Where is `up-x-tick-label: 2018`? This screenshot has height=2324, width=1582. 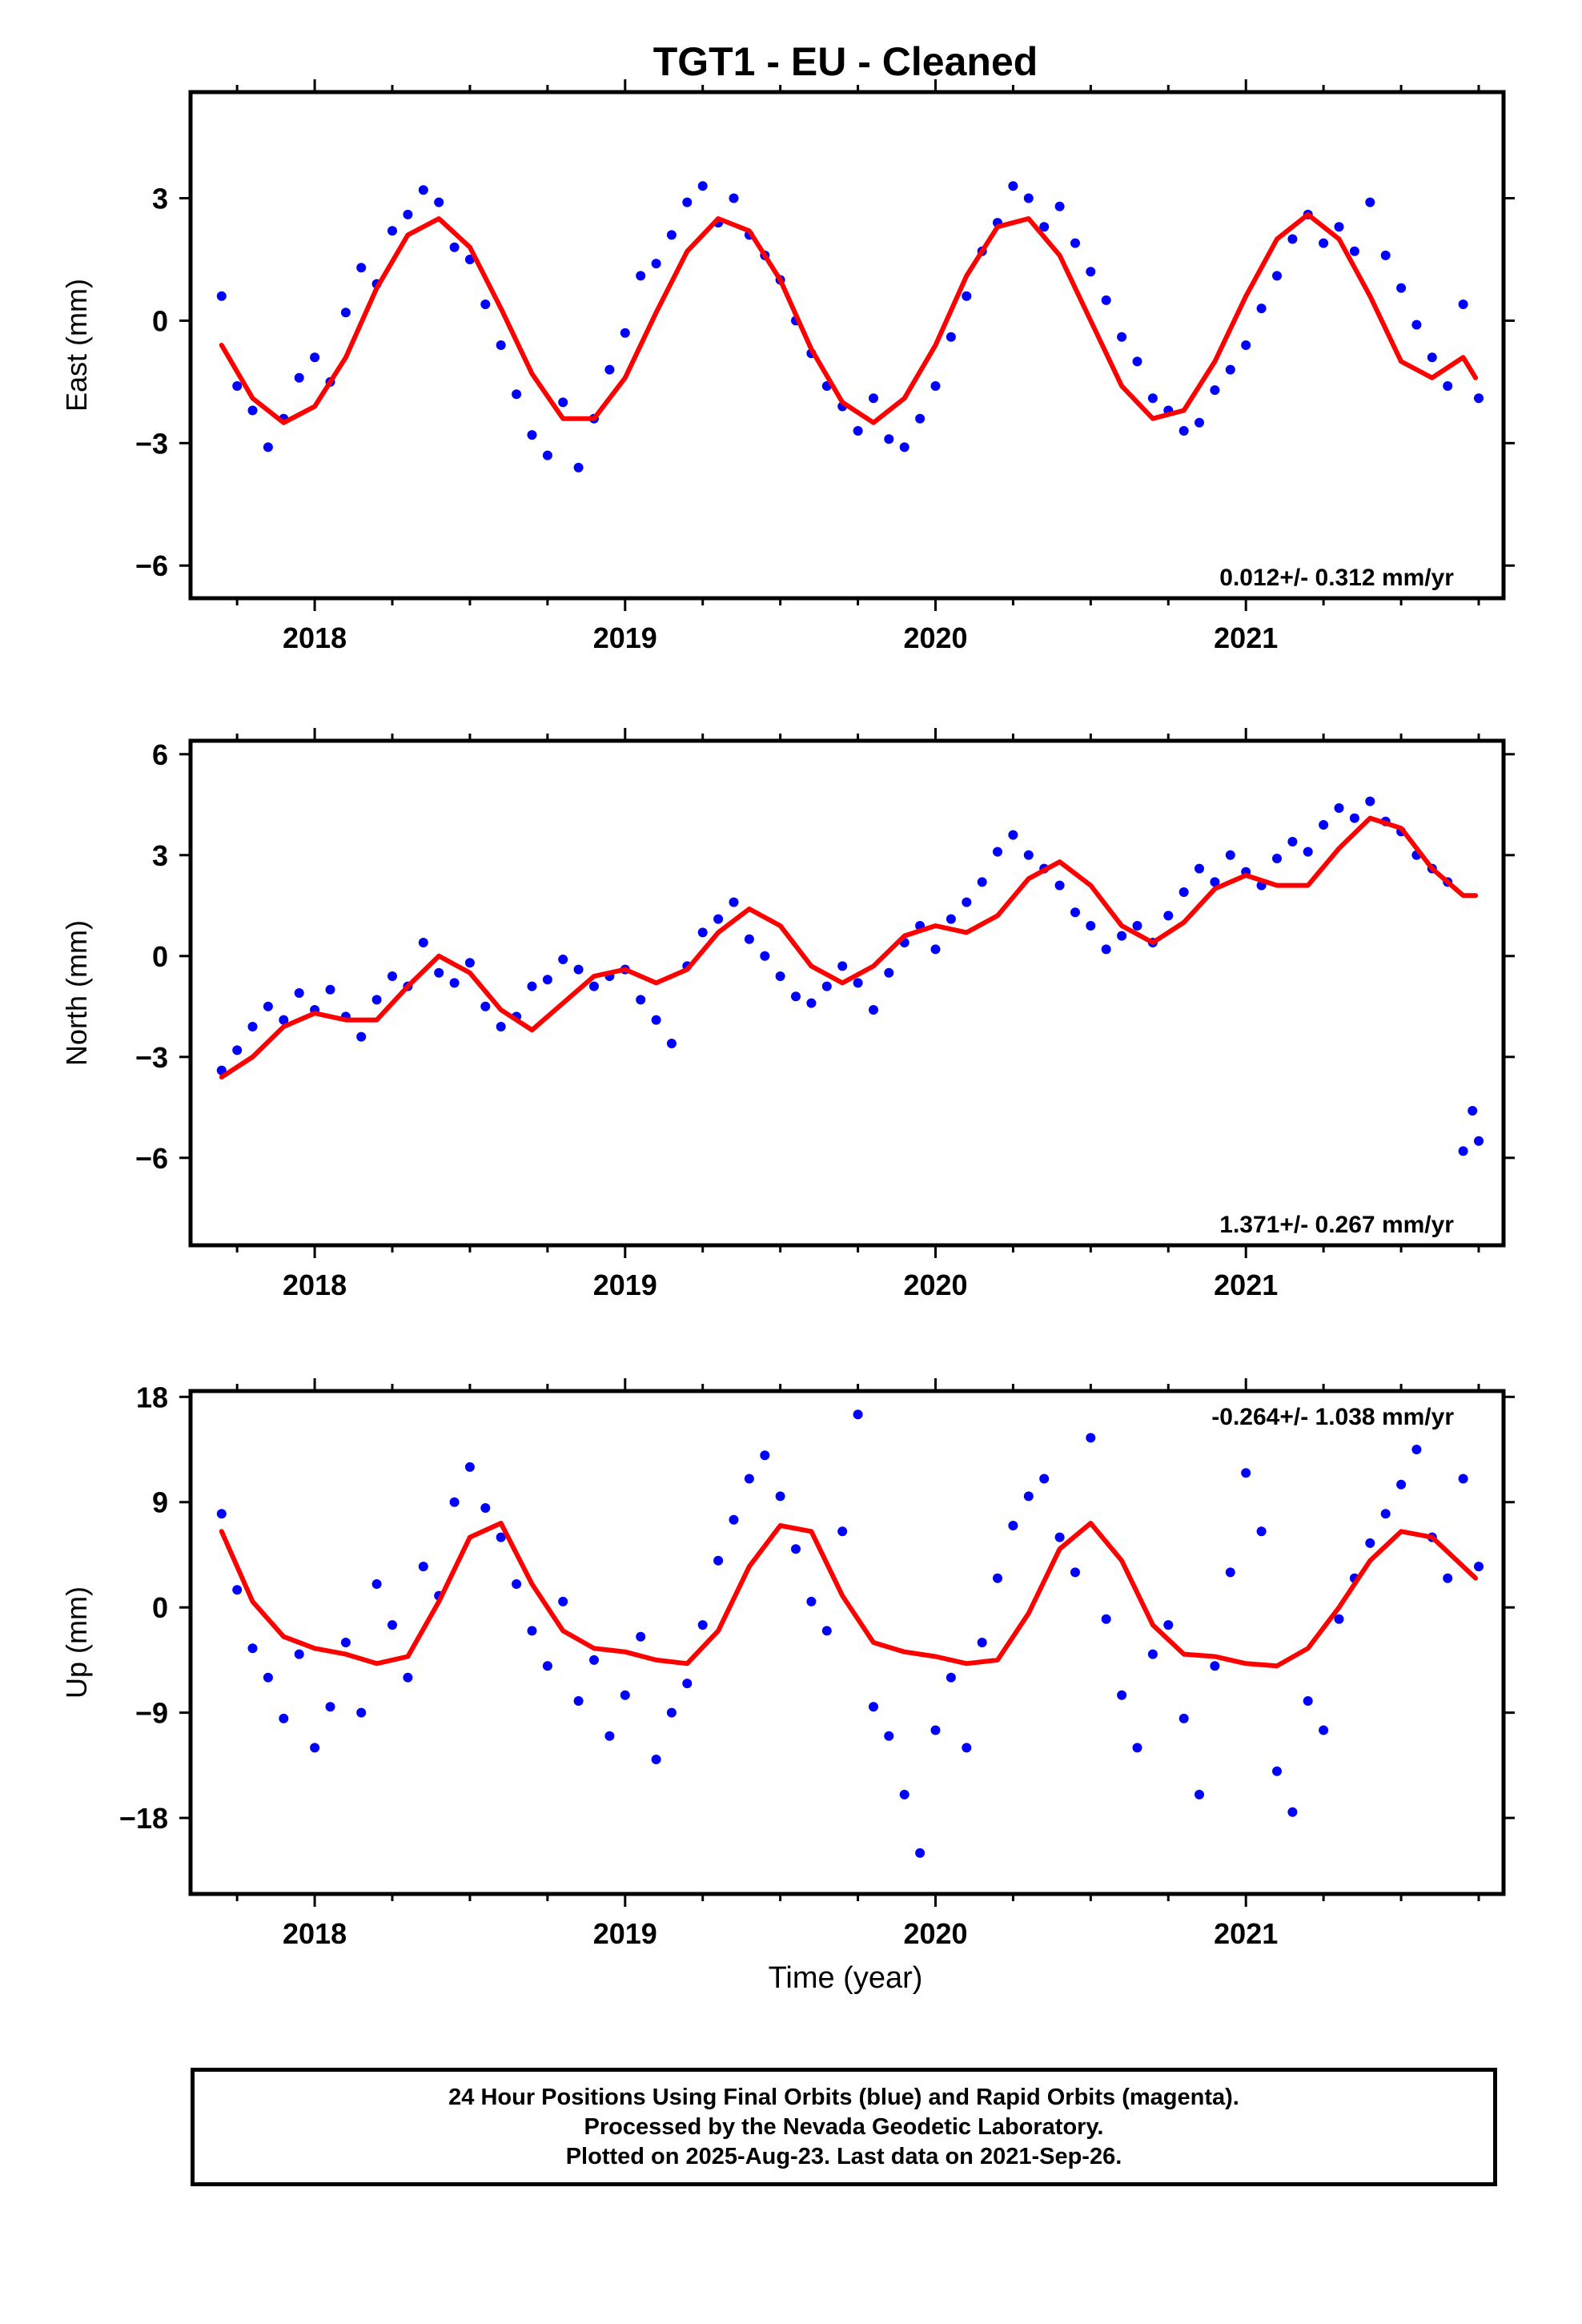
up-x-tick-label: 2018 is located at coordinates (315, 1934).